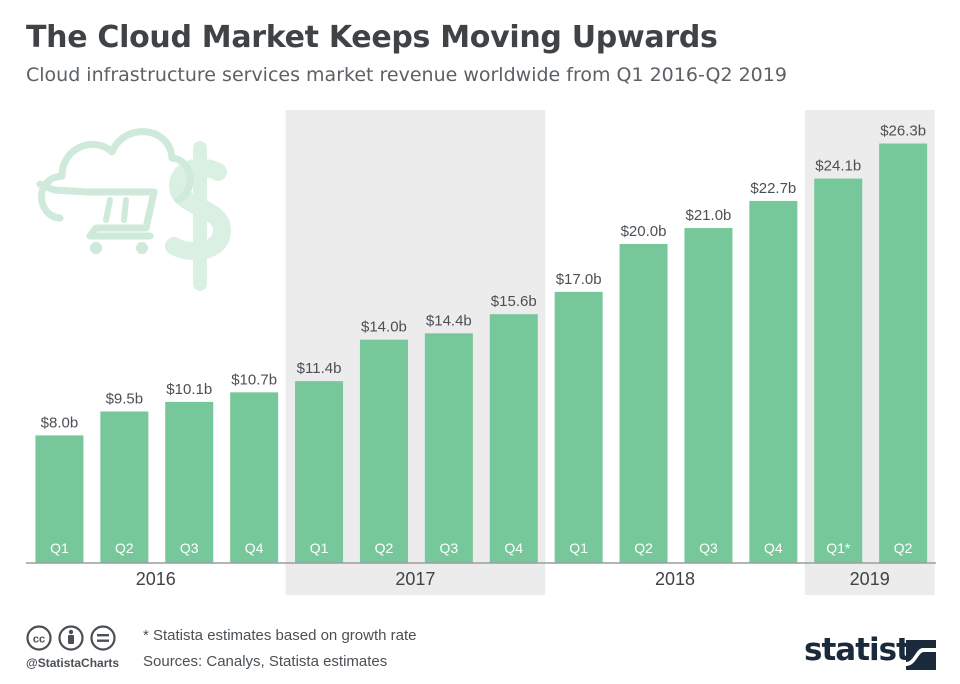  I want to click on dollar-icon, so click(198, 216).